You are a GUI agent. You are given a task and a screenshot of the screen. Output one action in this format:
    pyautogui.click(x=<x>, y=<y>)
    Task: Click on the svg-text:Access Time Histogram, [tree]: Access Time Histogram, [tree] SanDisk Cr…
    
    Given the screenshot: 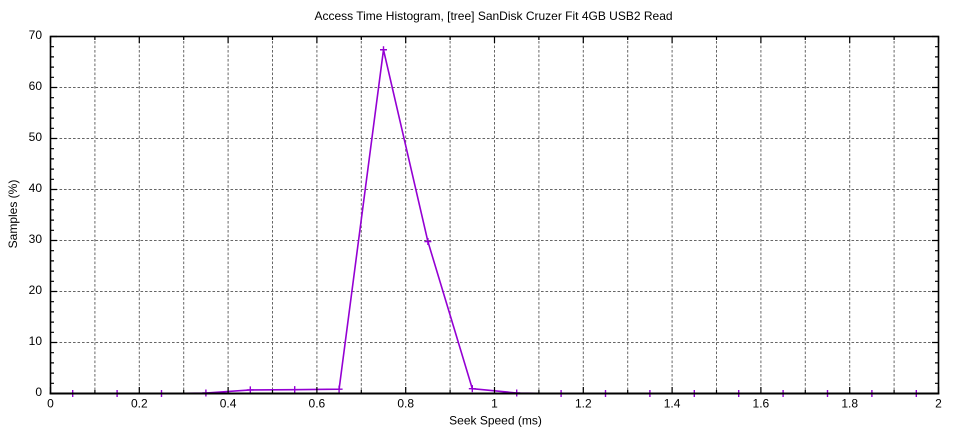 What is the action you would take?
    pyautogui.click(x=493, y=16)
    